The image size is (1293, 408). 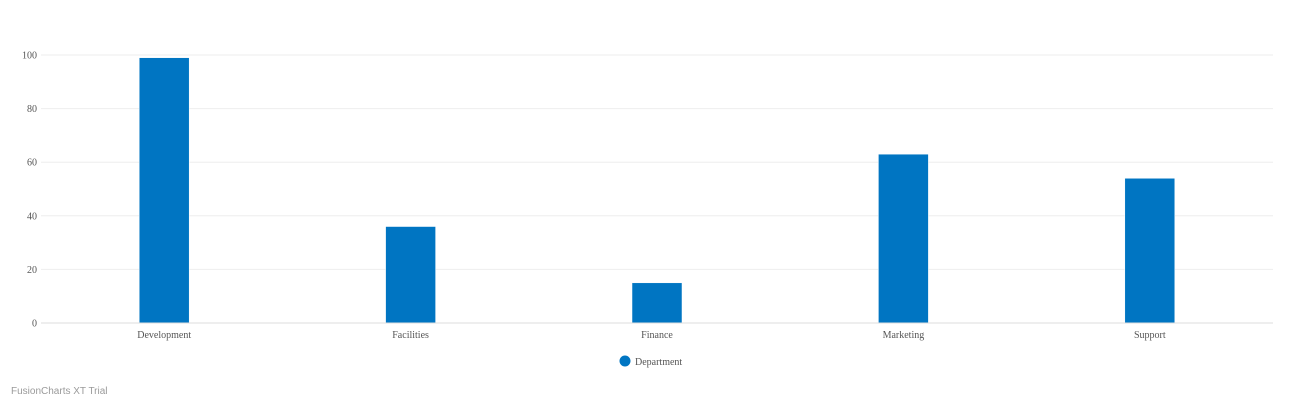 What do you see at coordinates (625, 361) in the screenshot?
I see `legend-marker` at bounding box center [625, 361].